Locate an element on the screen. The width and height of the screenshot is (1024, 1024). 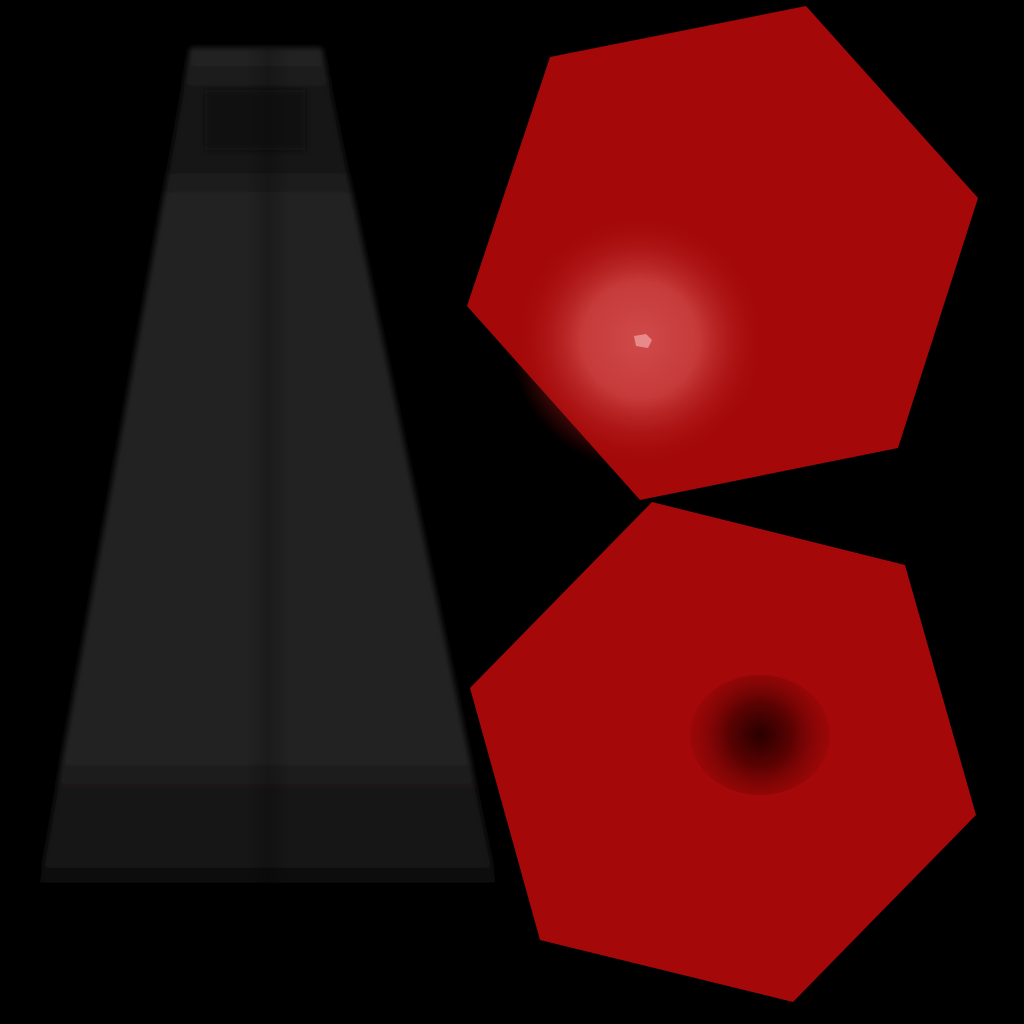
cape-collar-shade is located at coordinates (255, 120).